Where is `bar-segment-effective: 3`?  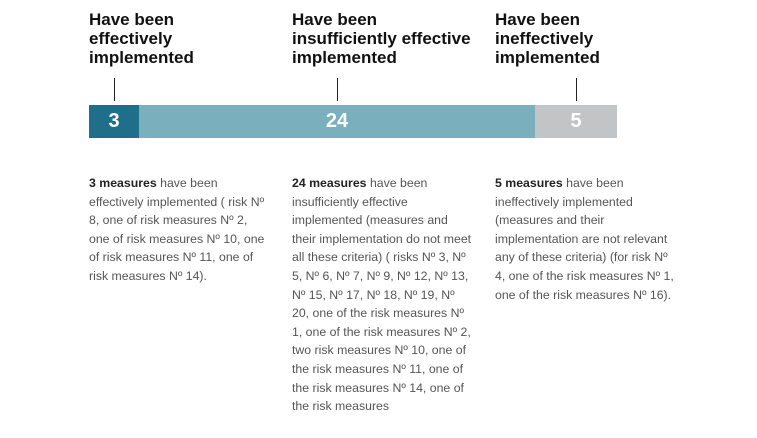
bar-segment-effective: 3 is located at coordinates (114, 121).